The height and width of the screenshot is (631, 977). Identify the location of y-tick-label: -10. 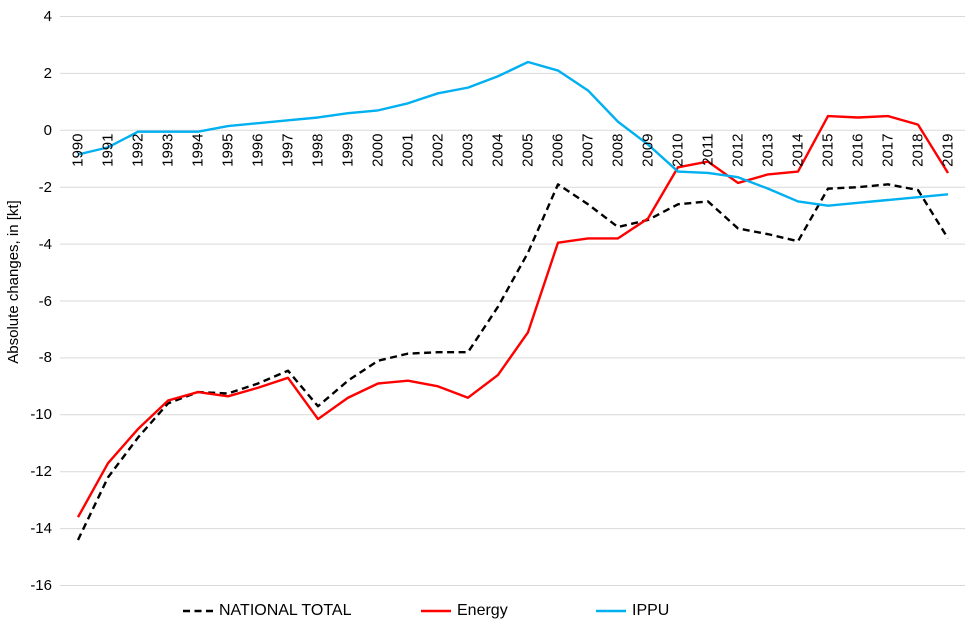
(41, 415).